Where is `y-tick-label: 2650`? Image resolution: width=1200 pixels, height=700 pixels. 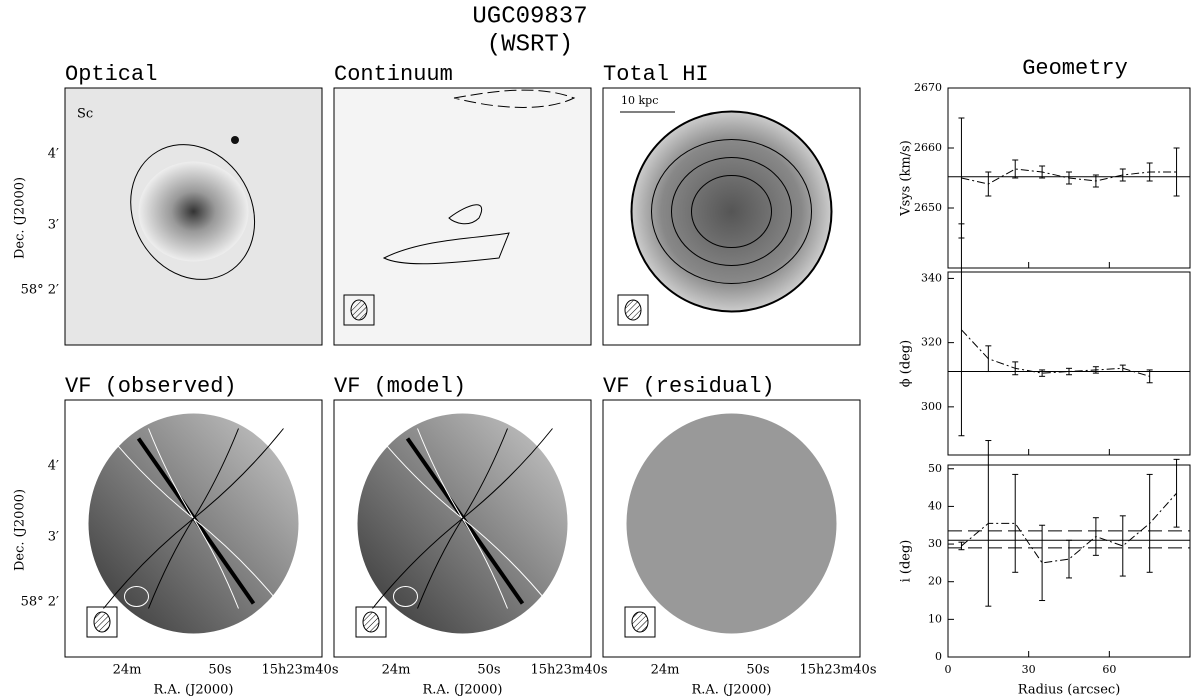
y-tick-label: 2650 is located at coordinates (928, 207).